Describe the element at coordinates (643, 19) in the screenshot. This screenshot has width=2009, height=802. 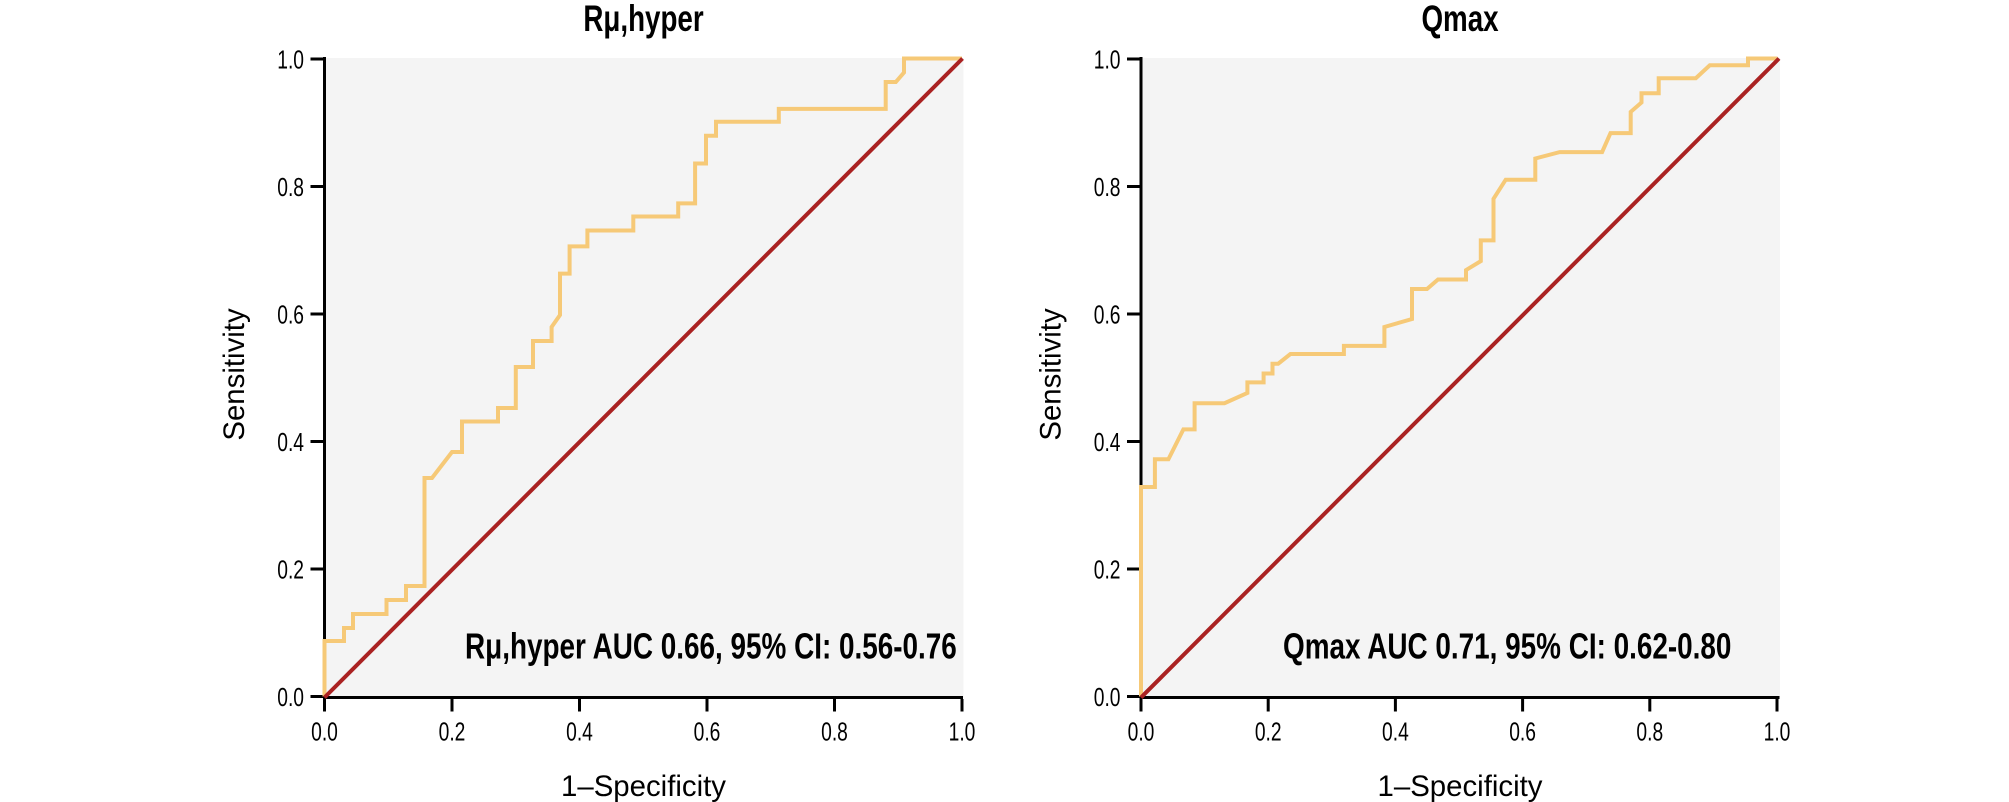
I see `svg-text: Rμ,hyper` at that location.